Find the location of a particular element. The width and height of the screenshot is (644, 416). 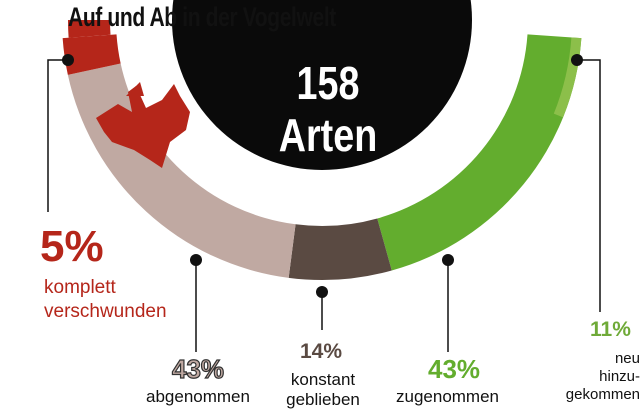

percent-konstant: 14% is located at coordinates (321, 351).